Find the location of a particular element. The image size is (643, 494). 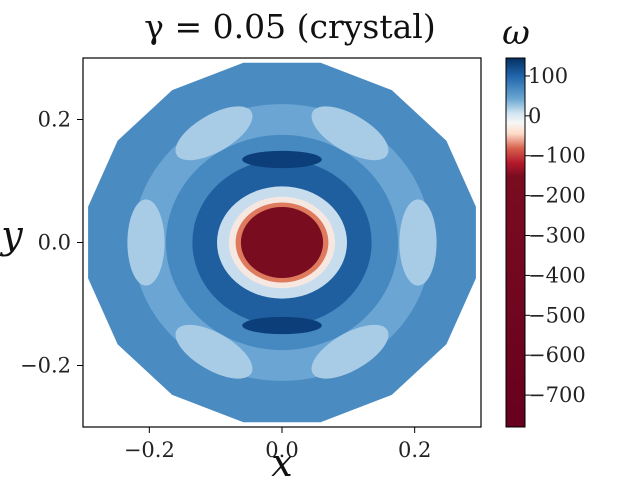

colorbar-tick-label: −400 is located at coordinates (557, 275).